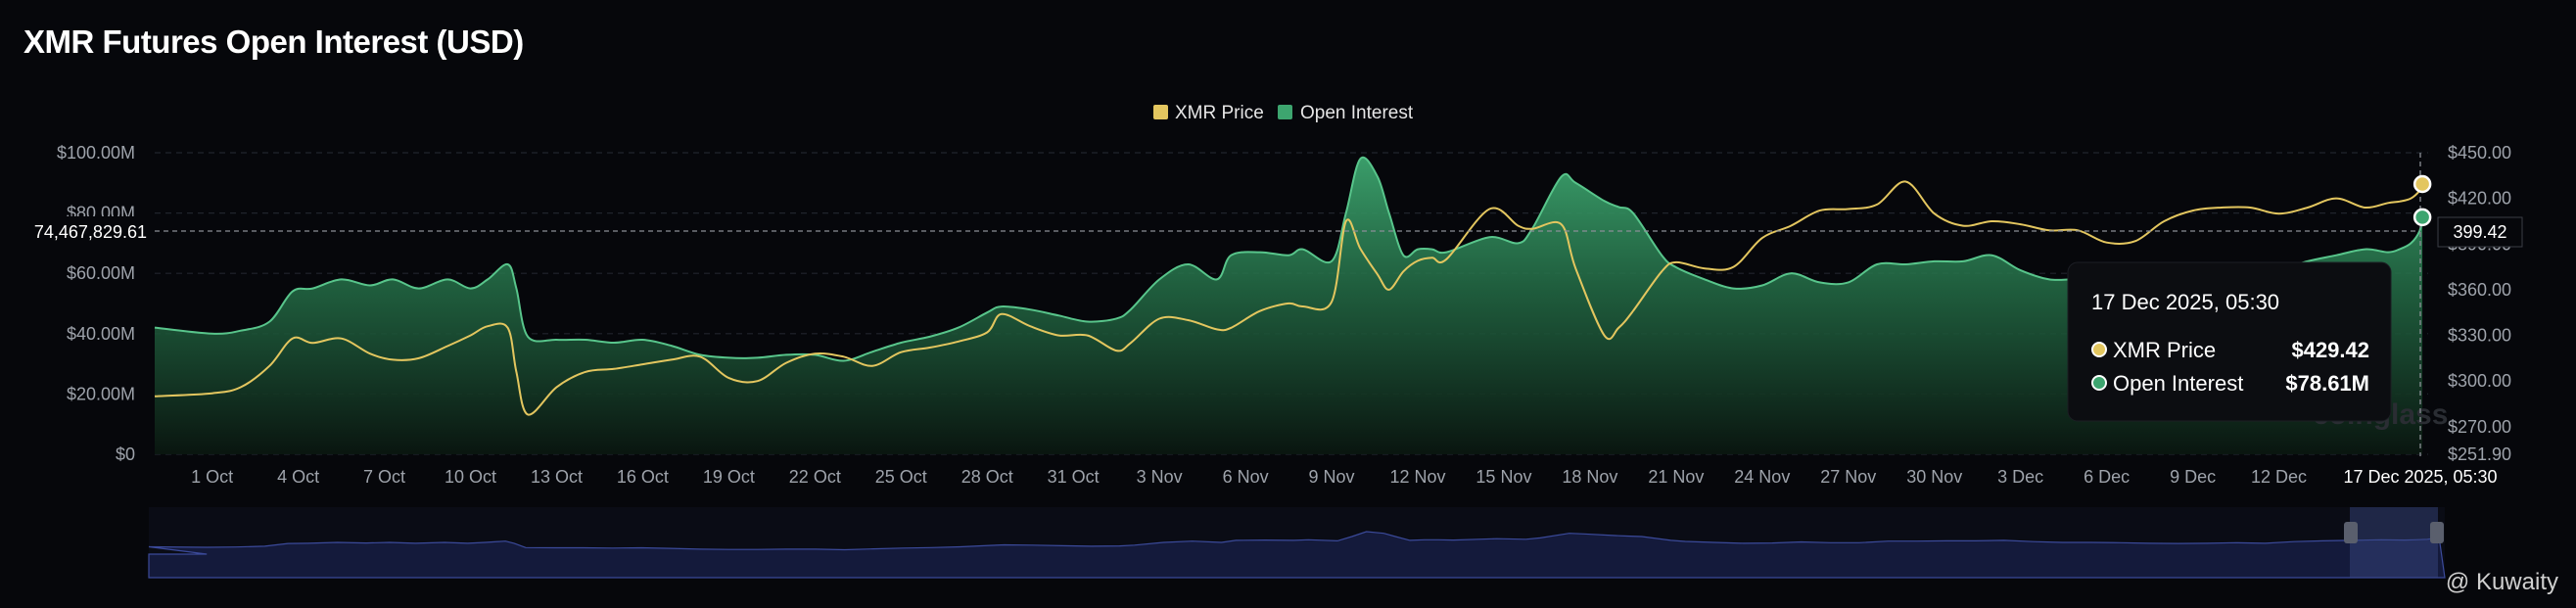  I want to click on legend-swatch-xmr-price, so click(1160, 112).